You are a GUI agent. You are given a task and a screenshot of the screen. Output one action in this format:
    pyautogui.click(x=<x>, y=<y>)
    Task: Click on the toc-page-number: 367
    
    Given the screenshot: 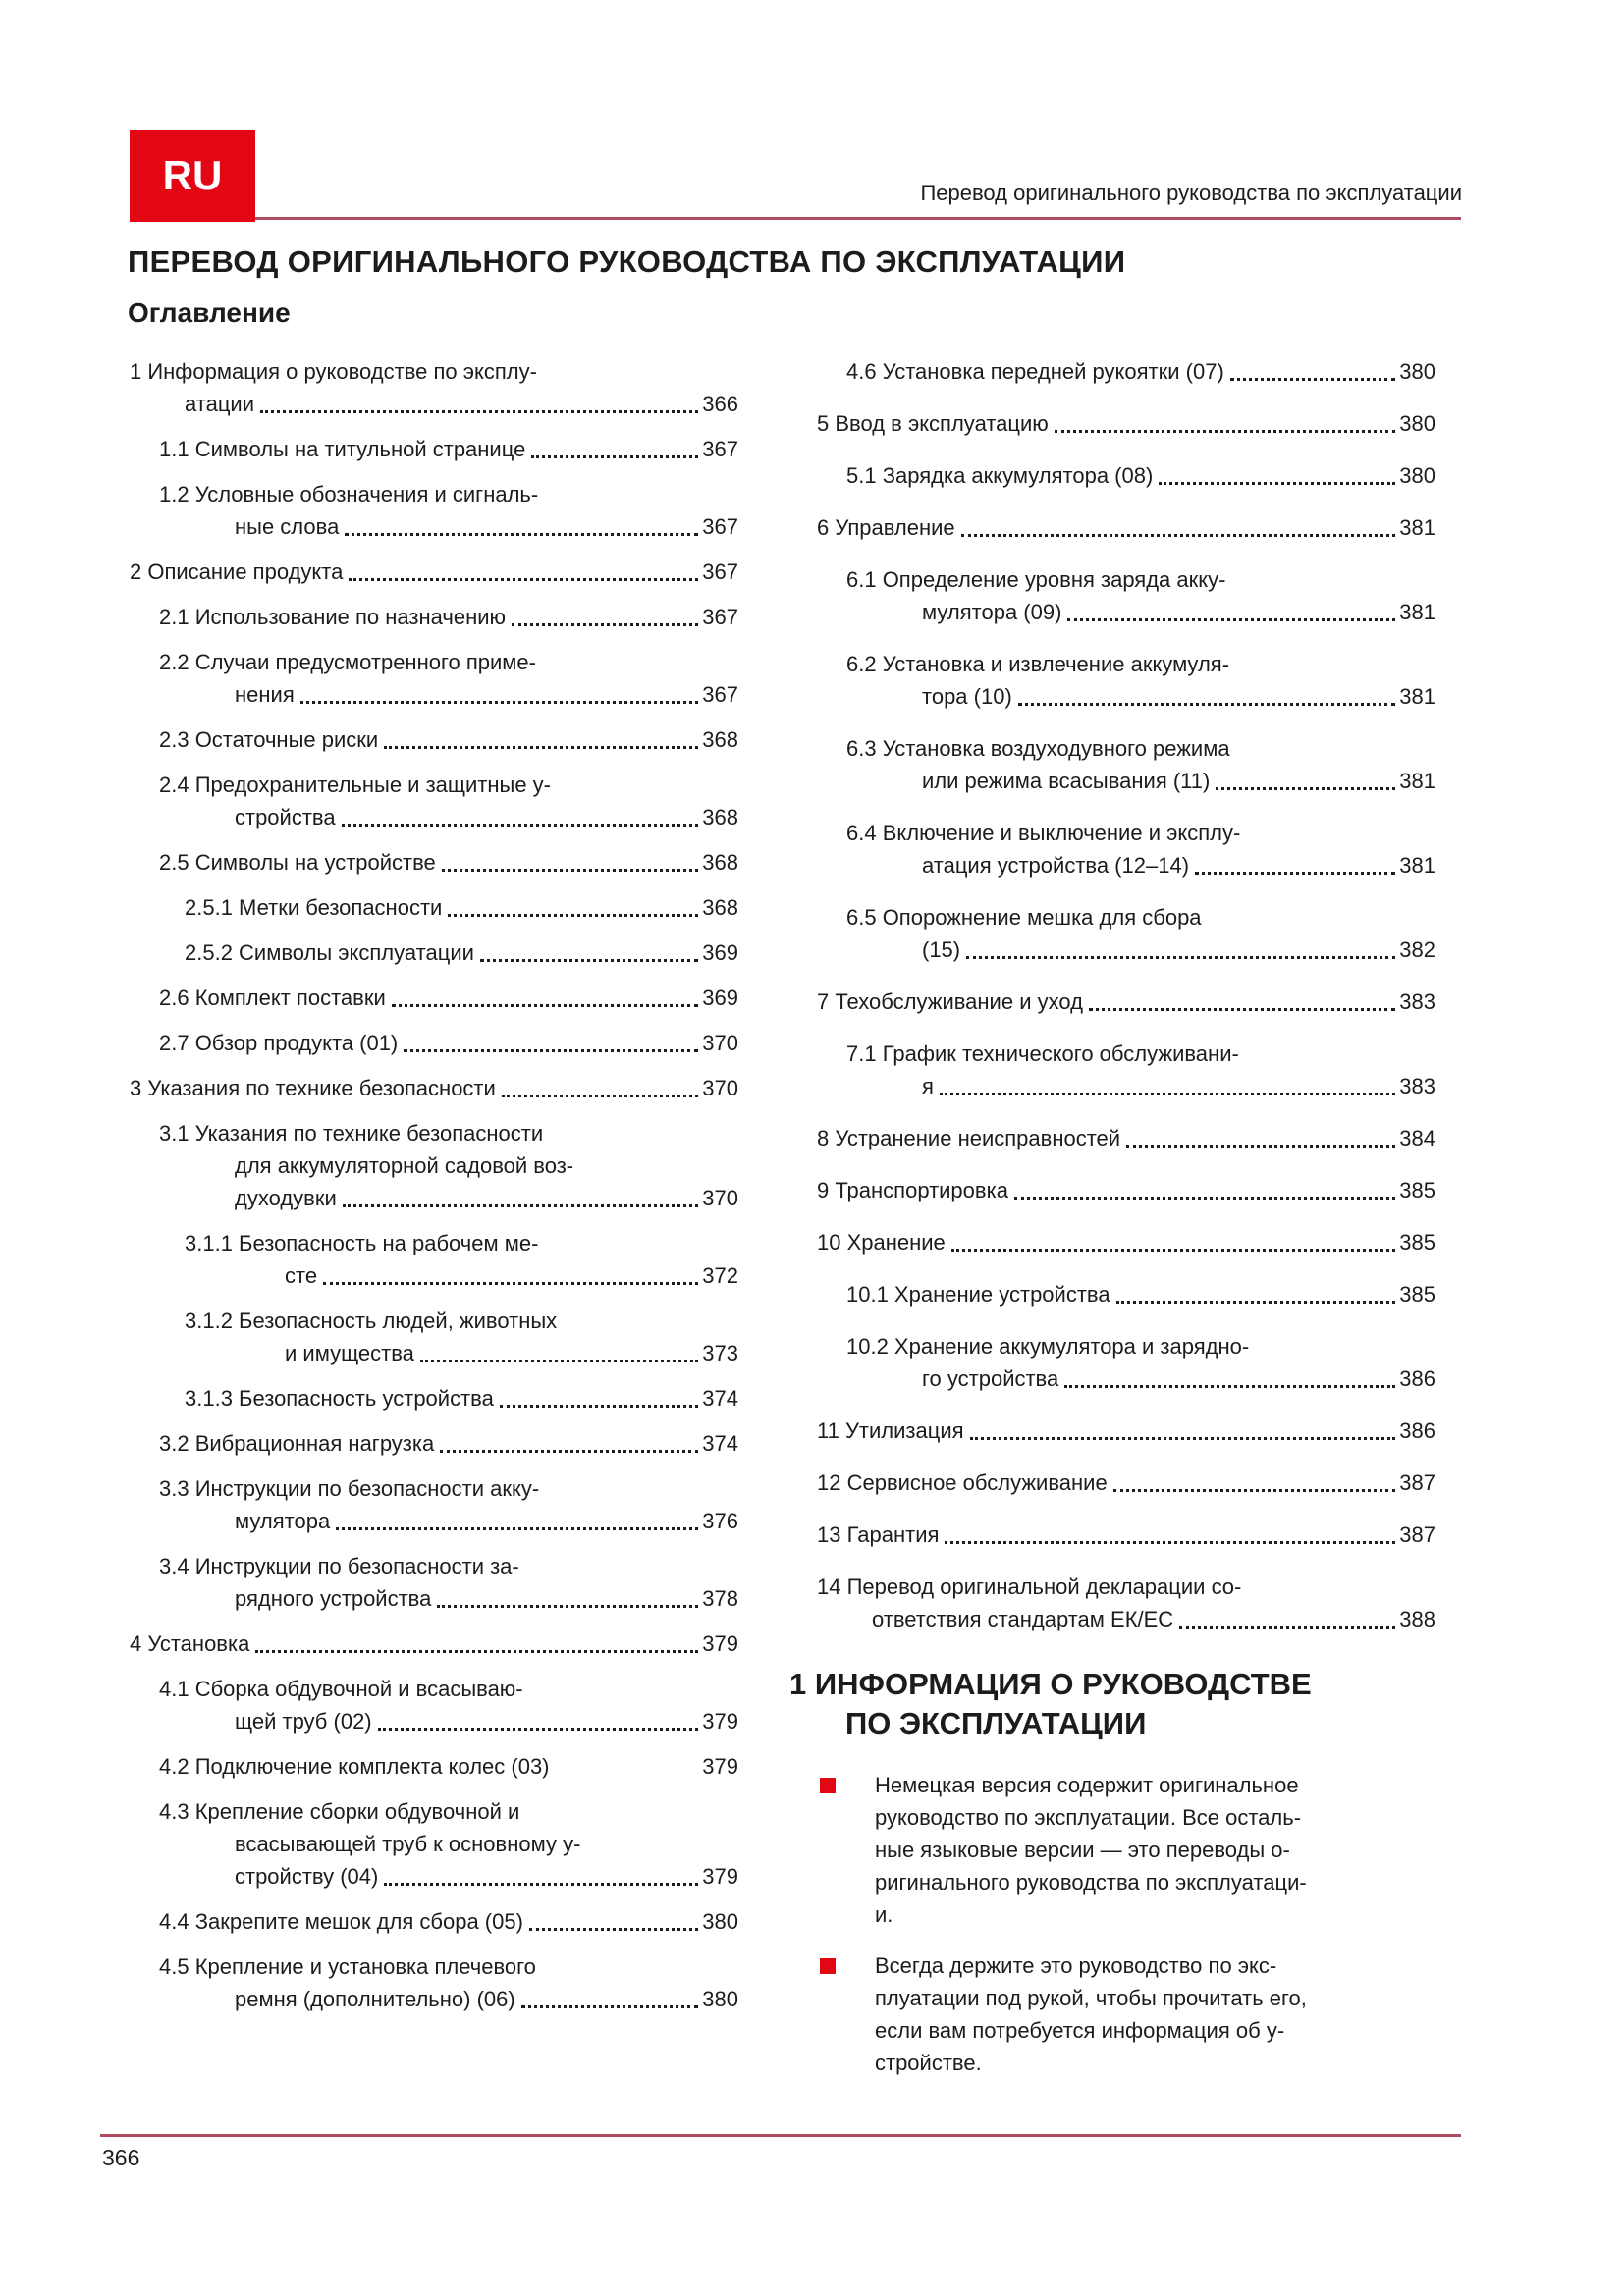 What is the action you would take?
    pyautogui.click(x=720, y=617)
    